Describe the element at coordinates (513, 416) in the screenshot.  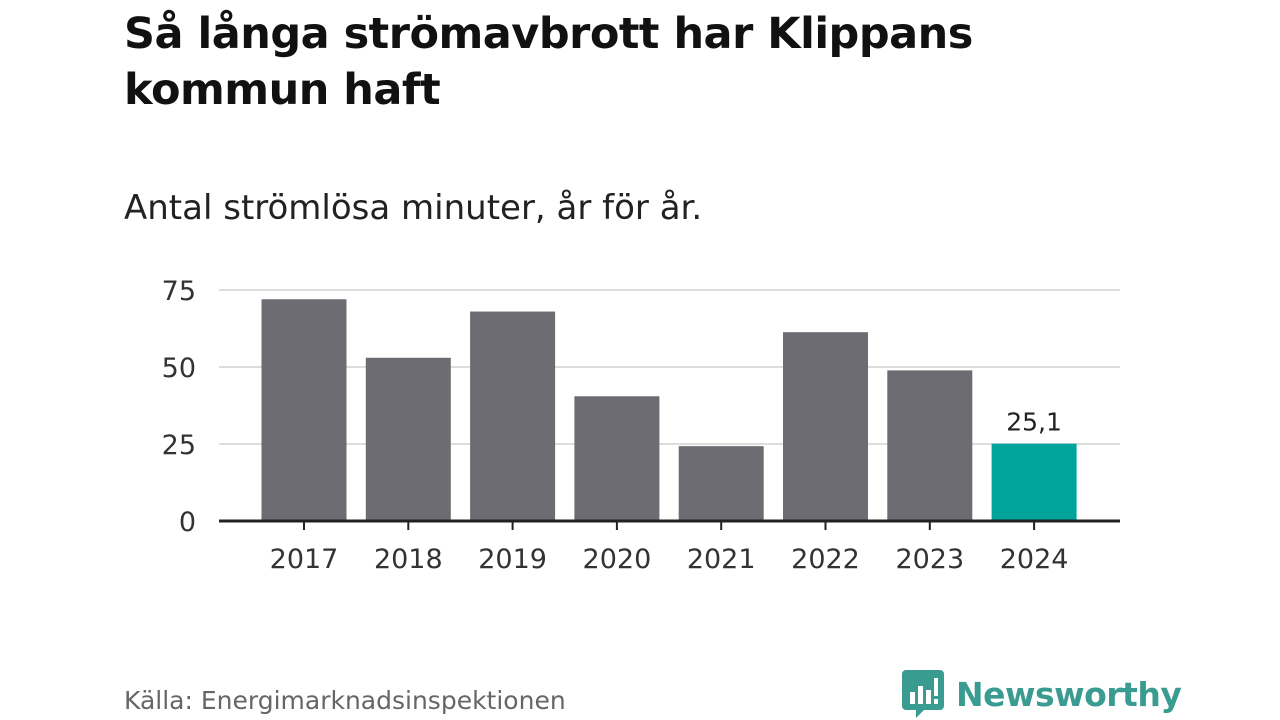
I see `bar-2019` at that location.